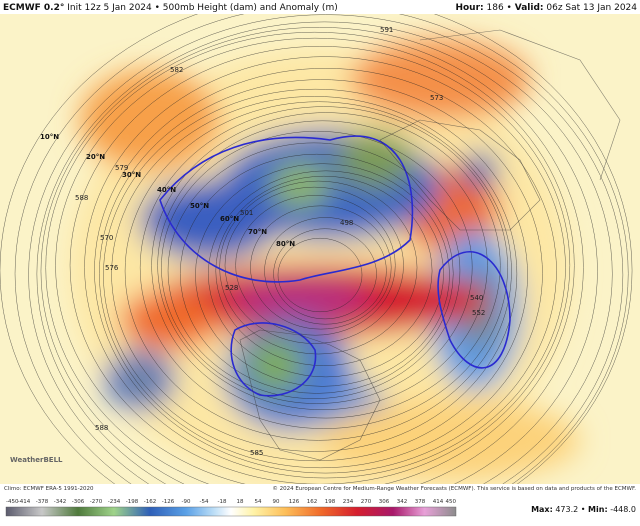  What do you see at coordinates (386, 30) in the screenshot?
I see `contour-label: 591` at bounding box center [386, 30].